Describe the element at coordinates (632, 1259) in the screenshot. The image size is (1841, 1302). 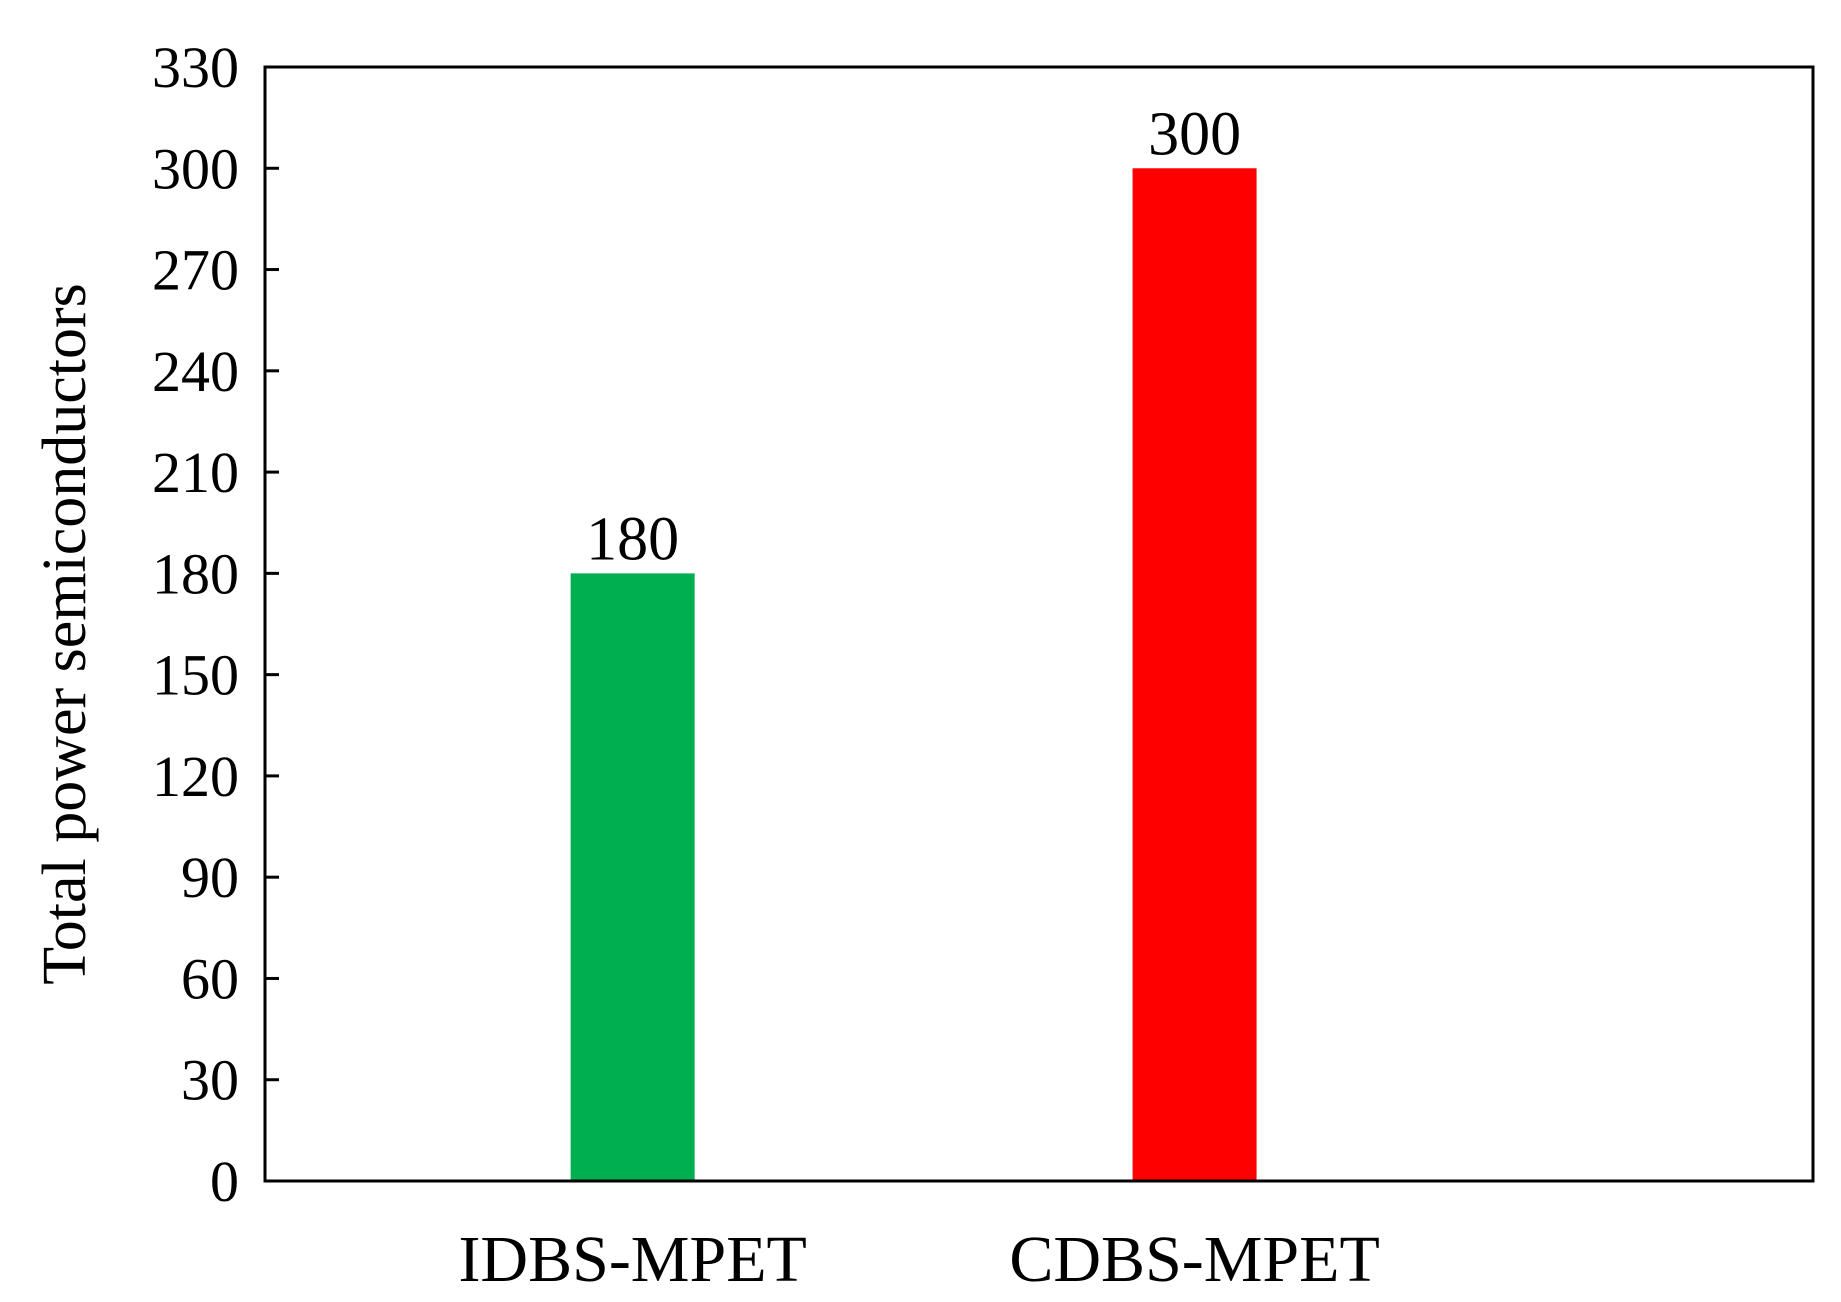
I see `x-tick-label-idbs-mpet: IDBS-MPET` at that location.